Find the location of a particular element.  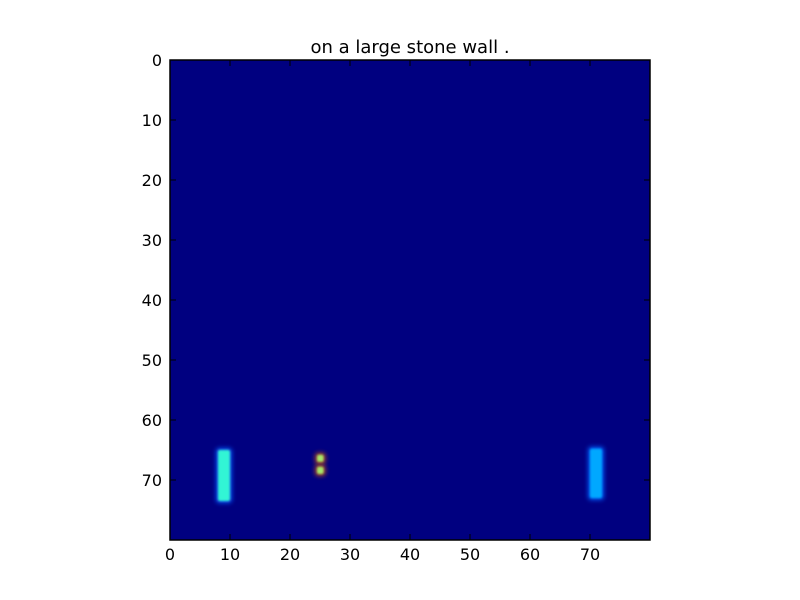

y-tick-label: 60 is located at coordinates (152, 420).